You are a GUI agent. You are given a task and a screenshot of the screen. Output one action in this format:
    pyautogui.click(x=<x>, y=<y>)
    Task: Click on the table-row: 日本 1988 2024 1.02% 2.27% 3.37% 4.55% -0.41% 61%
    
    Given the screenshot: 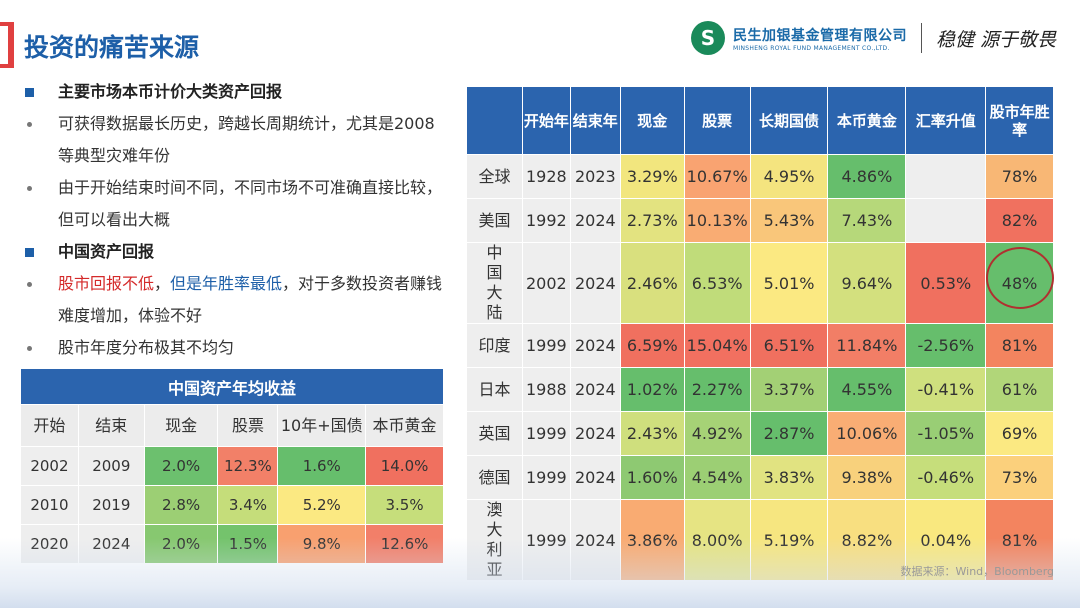 What is the action you would take?
    pyautogui.click(x=760, y=389)
    